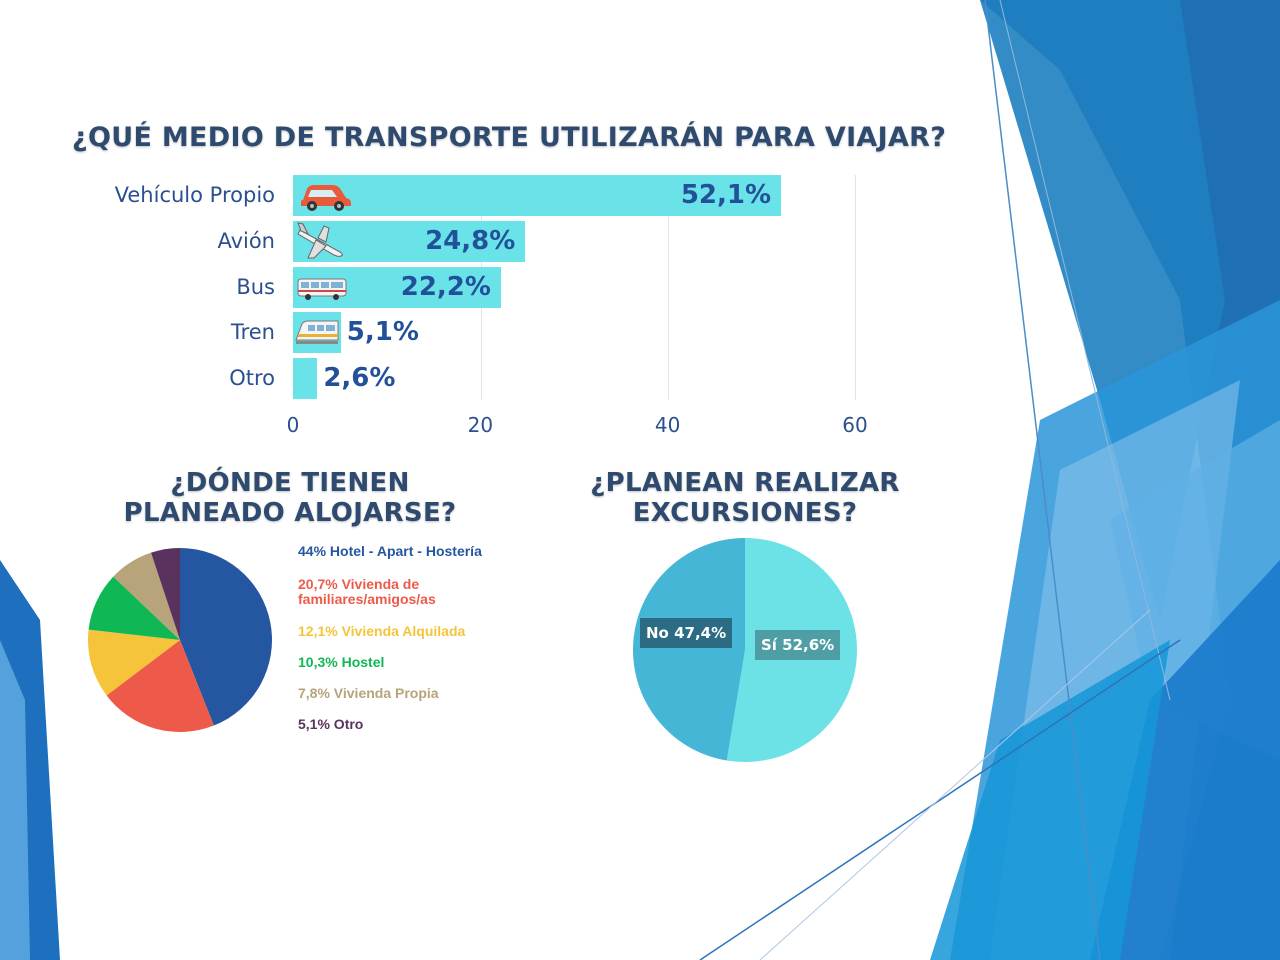 The width and height of the screenshot is (1280, 960). Describe the element at coordinates (686, 633) in the screenshot. I see `pie-label-no: No 47,4%` at that location.